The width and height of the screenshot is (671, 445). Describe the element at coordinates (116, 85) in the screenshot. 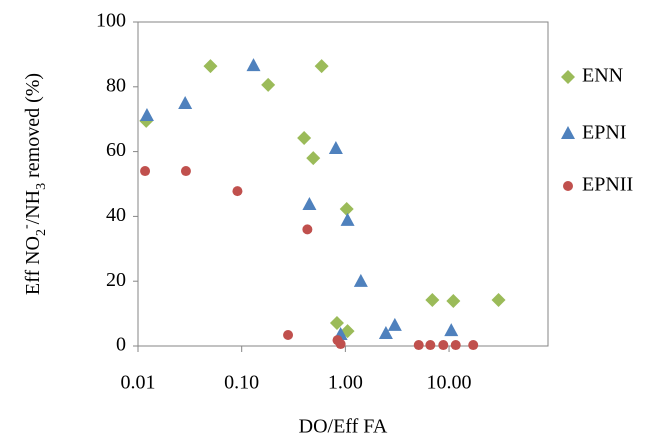

I see `y-tick-label: 80` at that location.